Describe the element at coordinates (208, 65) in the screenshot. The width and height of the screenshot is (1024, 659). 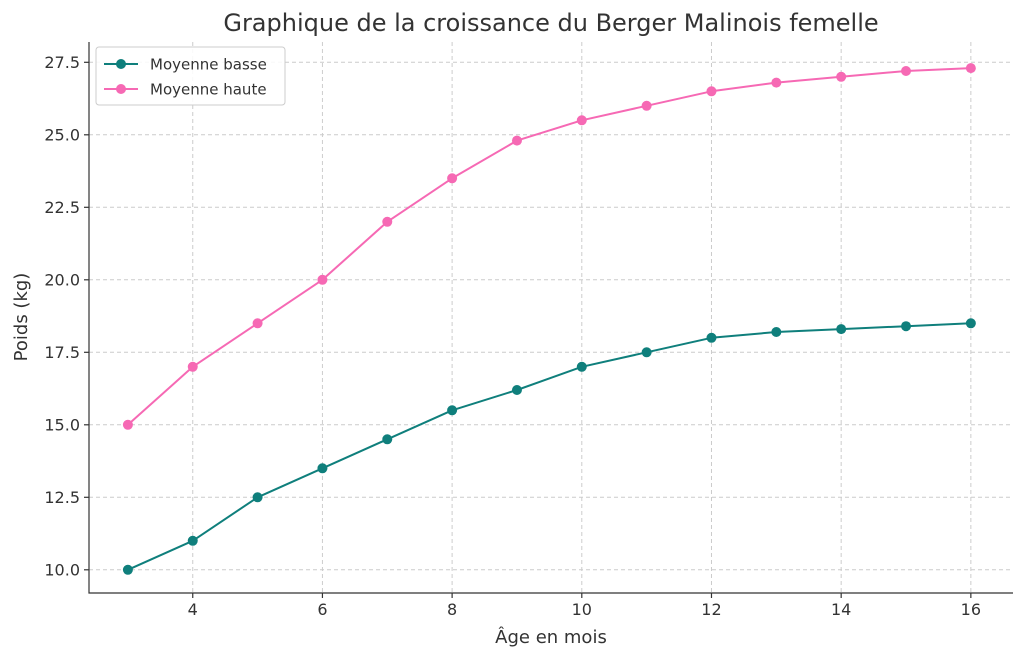
I see `legend-label-moyenne-basse: Moyenne basse` at that location.